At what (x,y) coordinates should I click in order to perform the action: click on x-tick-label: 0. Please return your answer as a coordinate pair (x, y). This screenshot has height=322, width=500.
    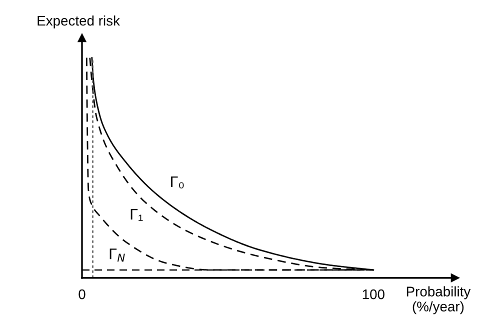
    Looking at the image, I should click on (82, 294).